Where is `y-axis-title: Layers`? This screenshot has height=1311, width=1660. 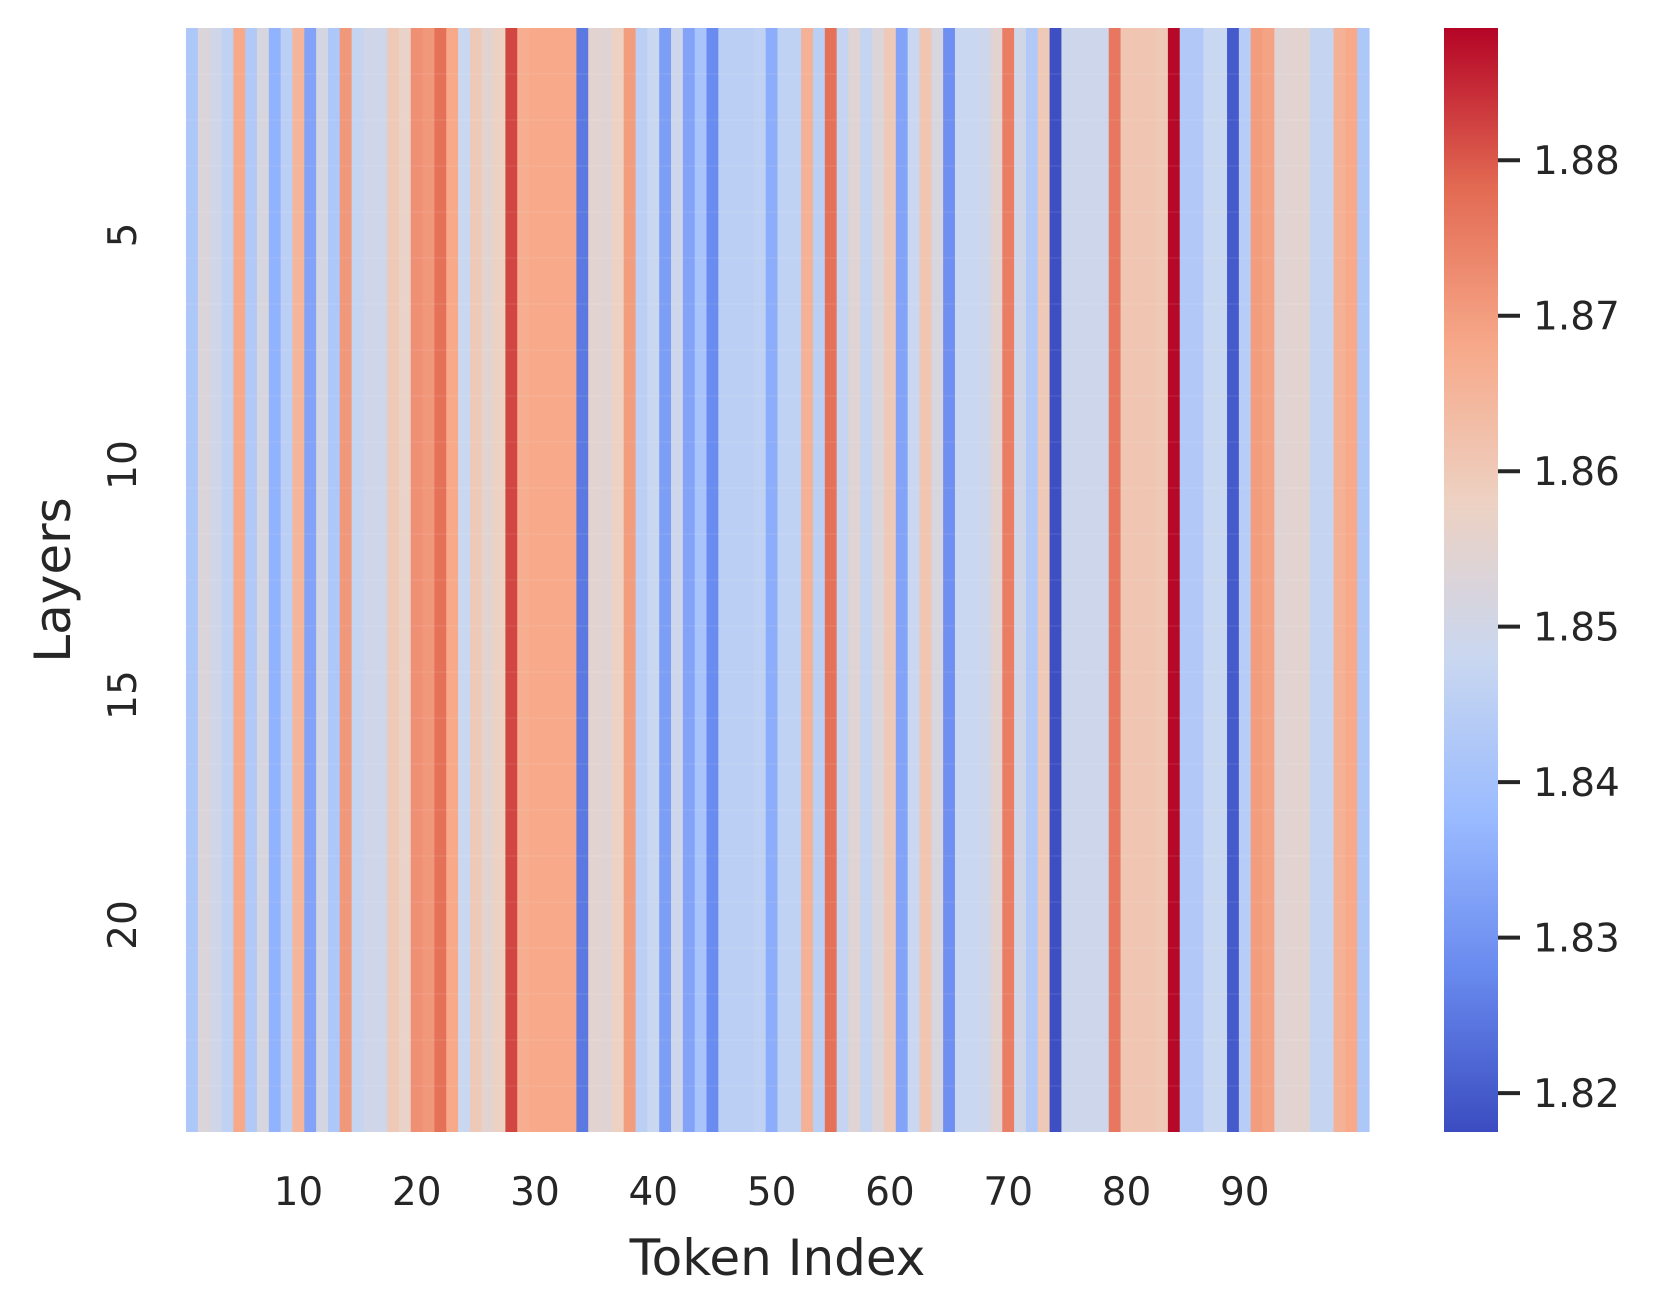
y-axis-title: Layers is located at coordinates (53, 579).